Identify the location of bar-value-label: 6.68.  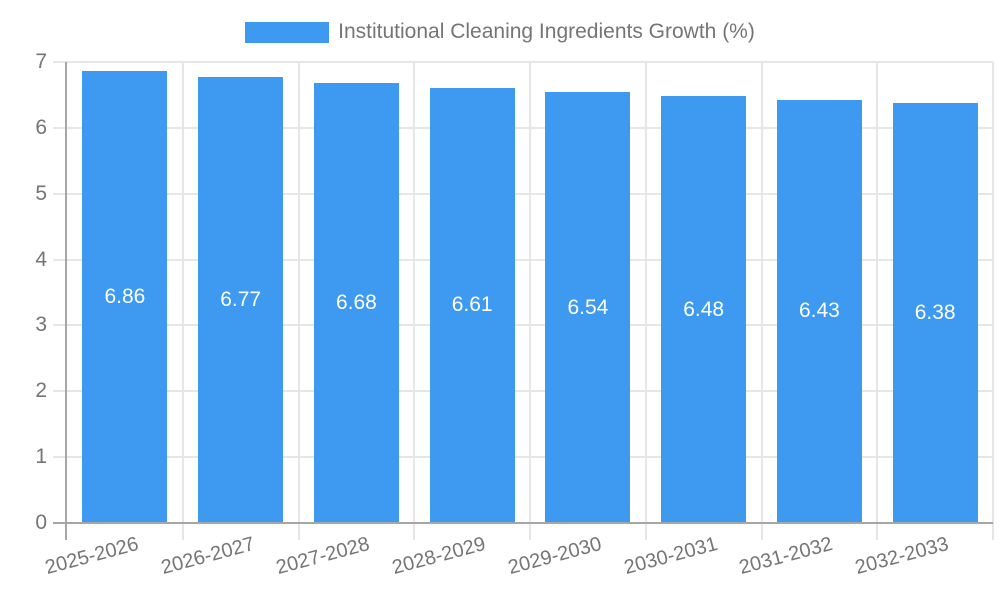
(356, 303).